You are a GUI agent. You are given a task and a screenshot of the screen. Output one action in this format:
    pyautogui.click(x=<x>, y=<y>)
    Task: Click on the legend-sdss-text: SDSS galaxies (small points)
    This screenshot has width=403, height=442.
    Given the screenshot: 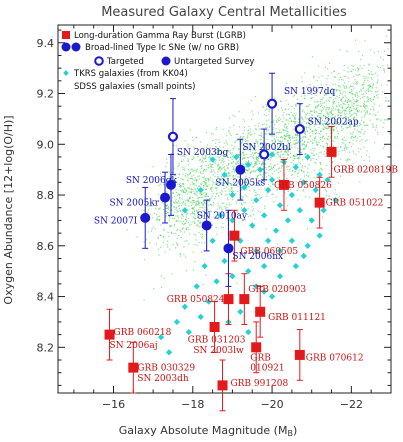 What is the action you would take?
    pyautogui.click(x=134, y=87)
    